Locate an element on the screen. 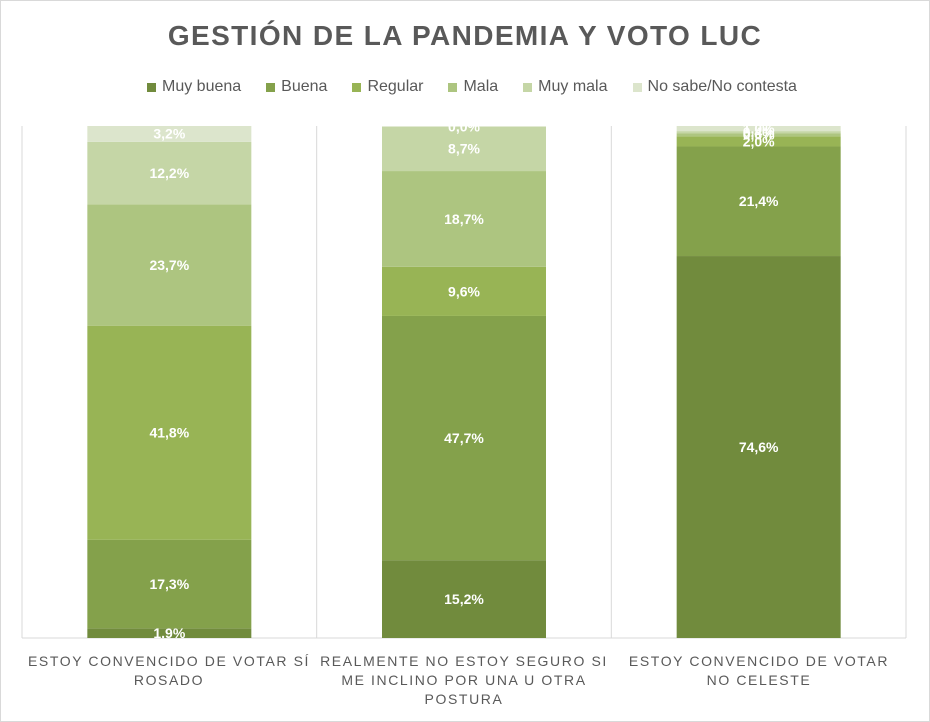 The width and height of the screenshot is (930, 722). legend-marker-regular is located at coordinates (357, 87).